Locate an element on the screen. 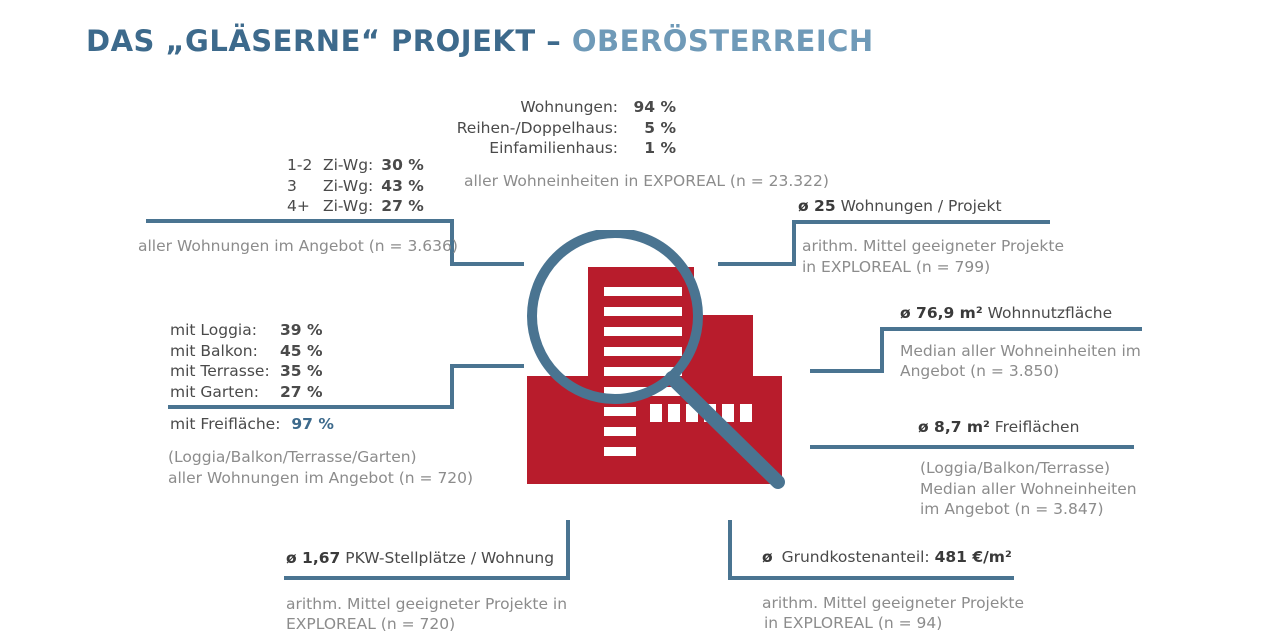 This screenshot has height=640, width=1280. title-main: DAS „GLÄSERNE“ PROJEKT – is located at coordinates (324, 41).